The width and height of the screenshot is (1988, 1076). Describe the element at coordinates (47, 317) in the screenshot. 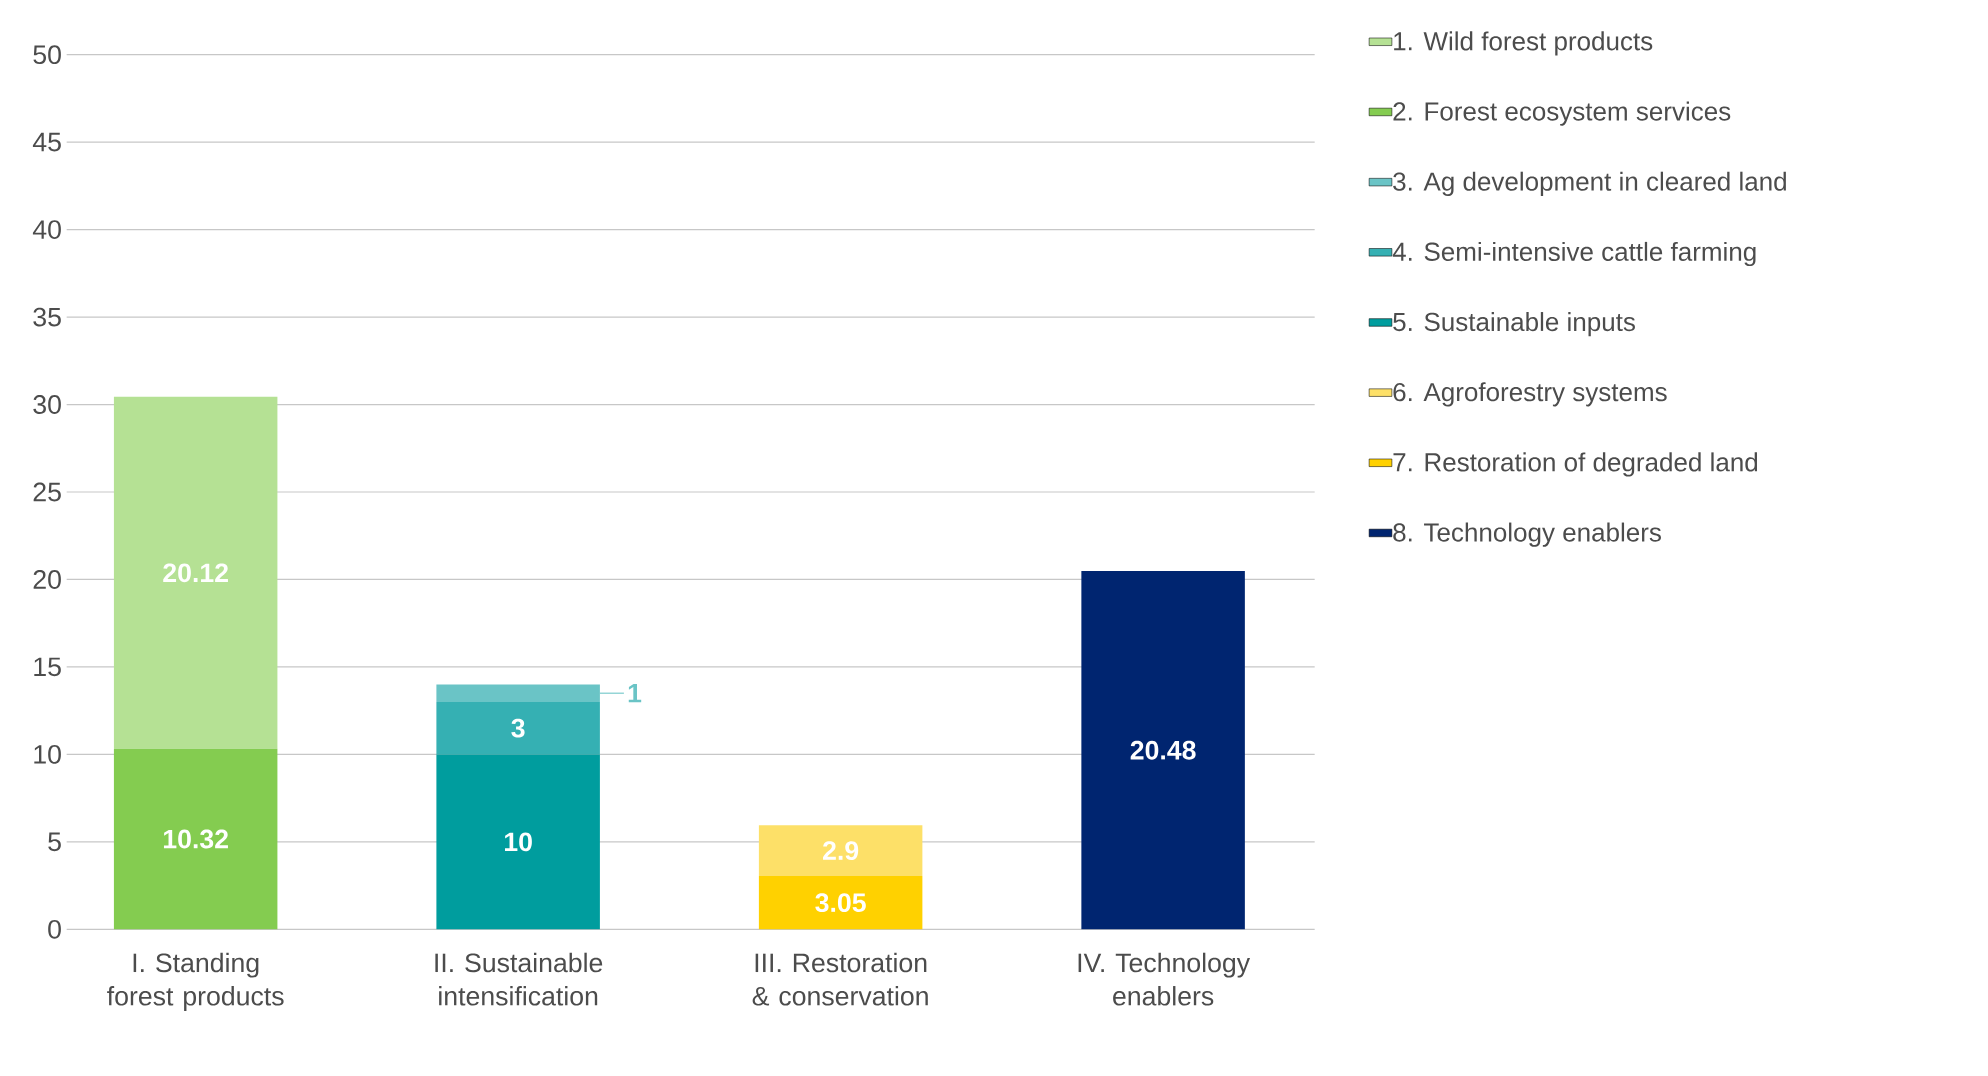

I see `y-tick-label: 35` at that location.